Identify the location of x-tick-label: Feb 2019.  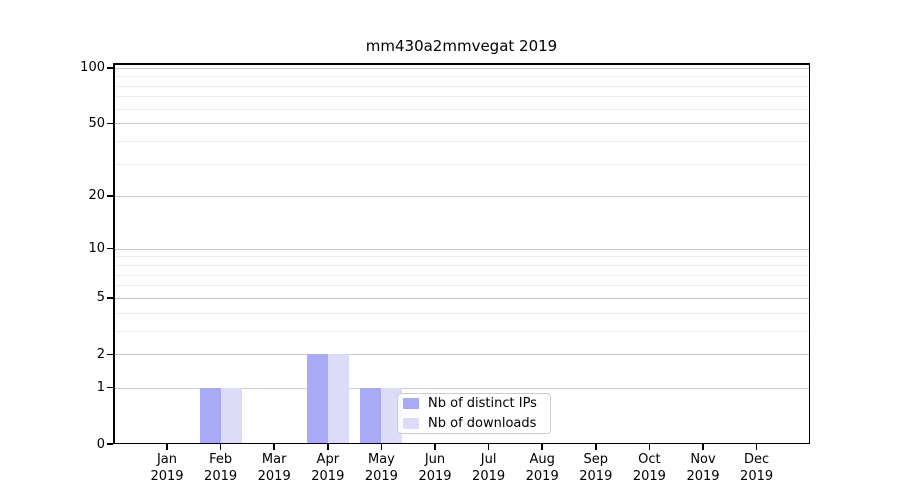
(221, 468).